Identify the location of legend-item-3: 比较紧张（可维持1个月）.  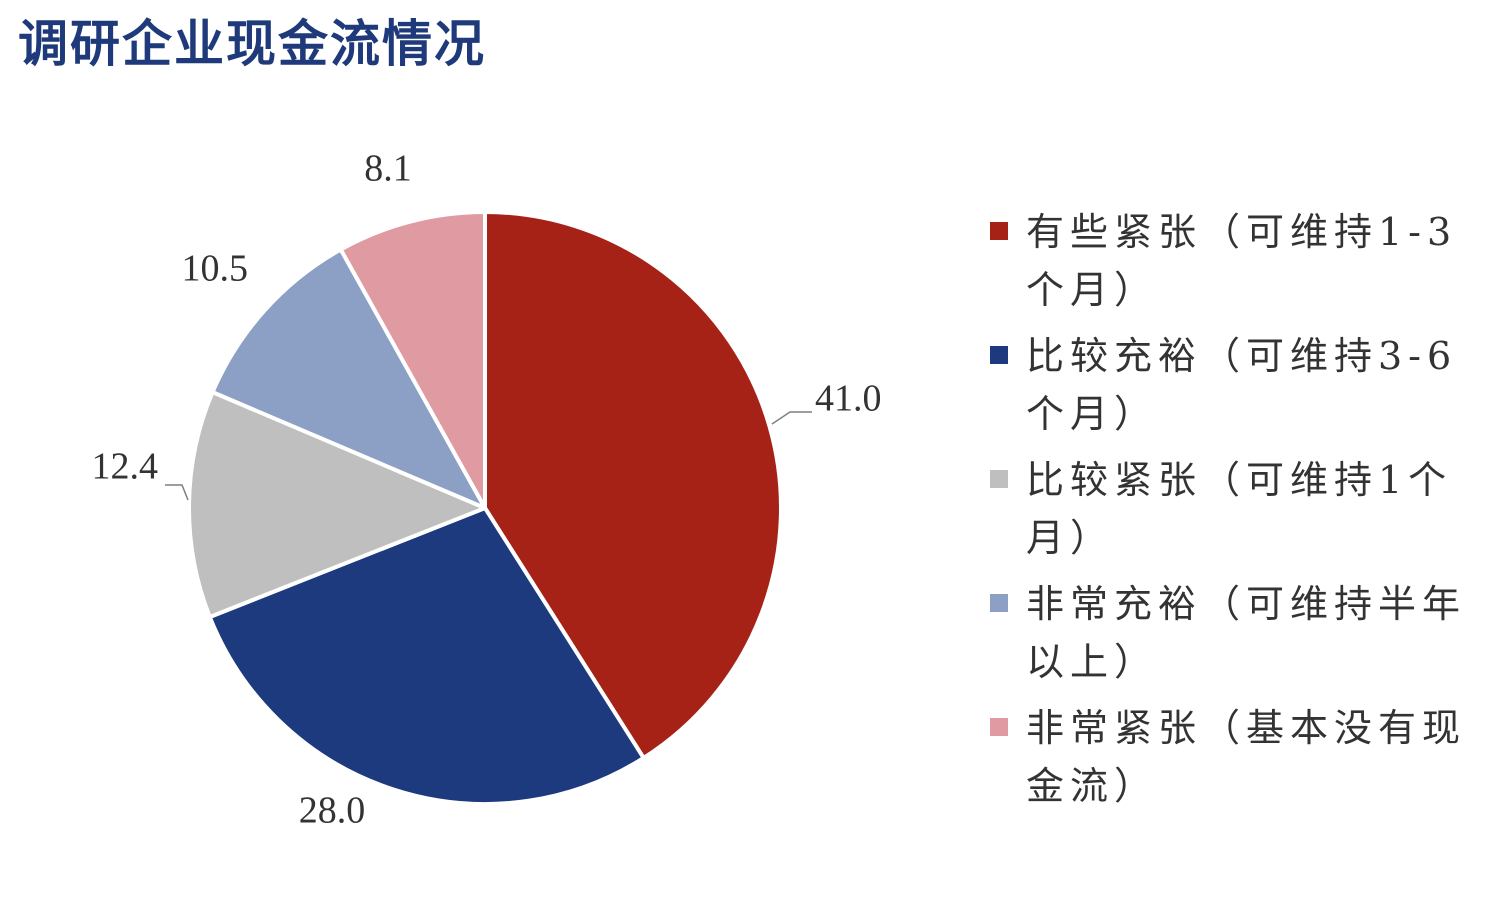
(1228, 509).